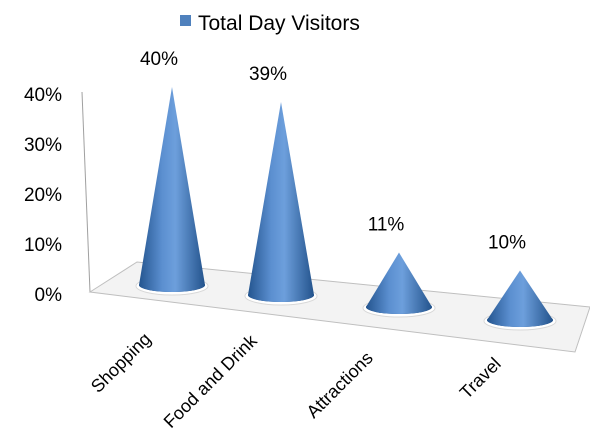 Image resolution: width=590 pixels, height=446 pixels. Describe the element at coordinates (268, 74) in the screenshot. I see `data-label: 39%` at that location.